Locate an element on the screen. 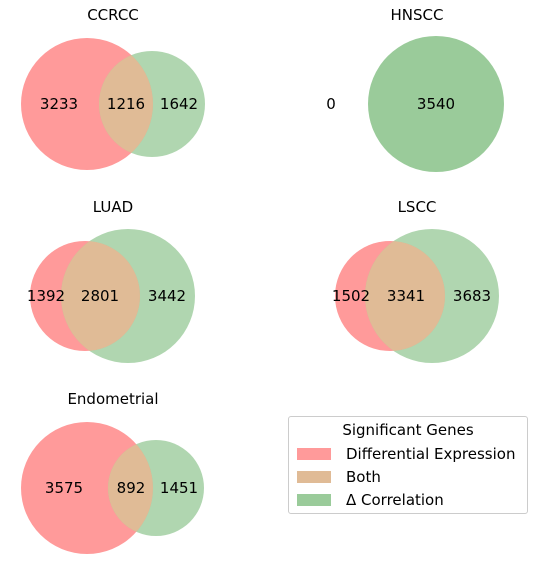  venn-endometrial-both-label: 892 is located at coordinates (131, 488).